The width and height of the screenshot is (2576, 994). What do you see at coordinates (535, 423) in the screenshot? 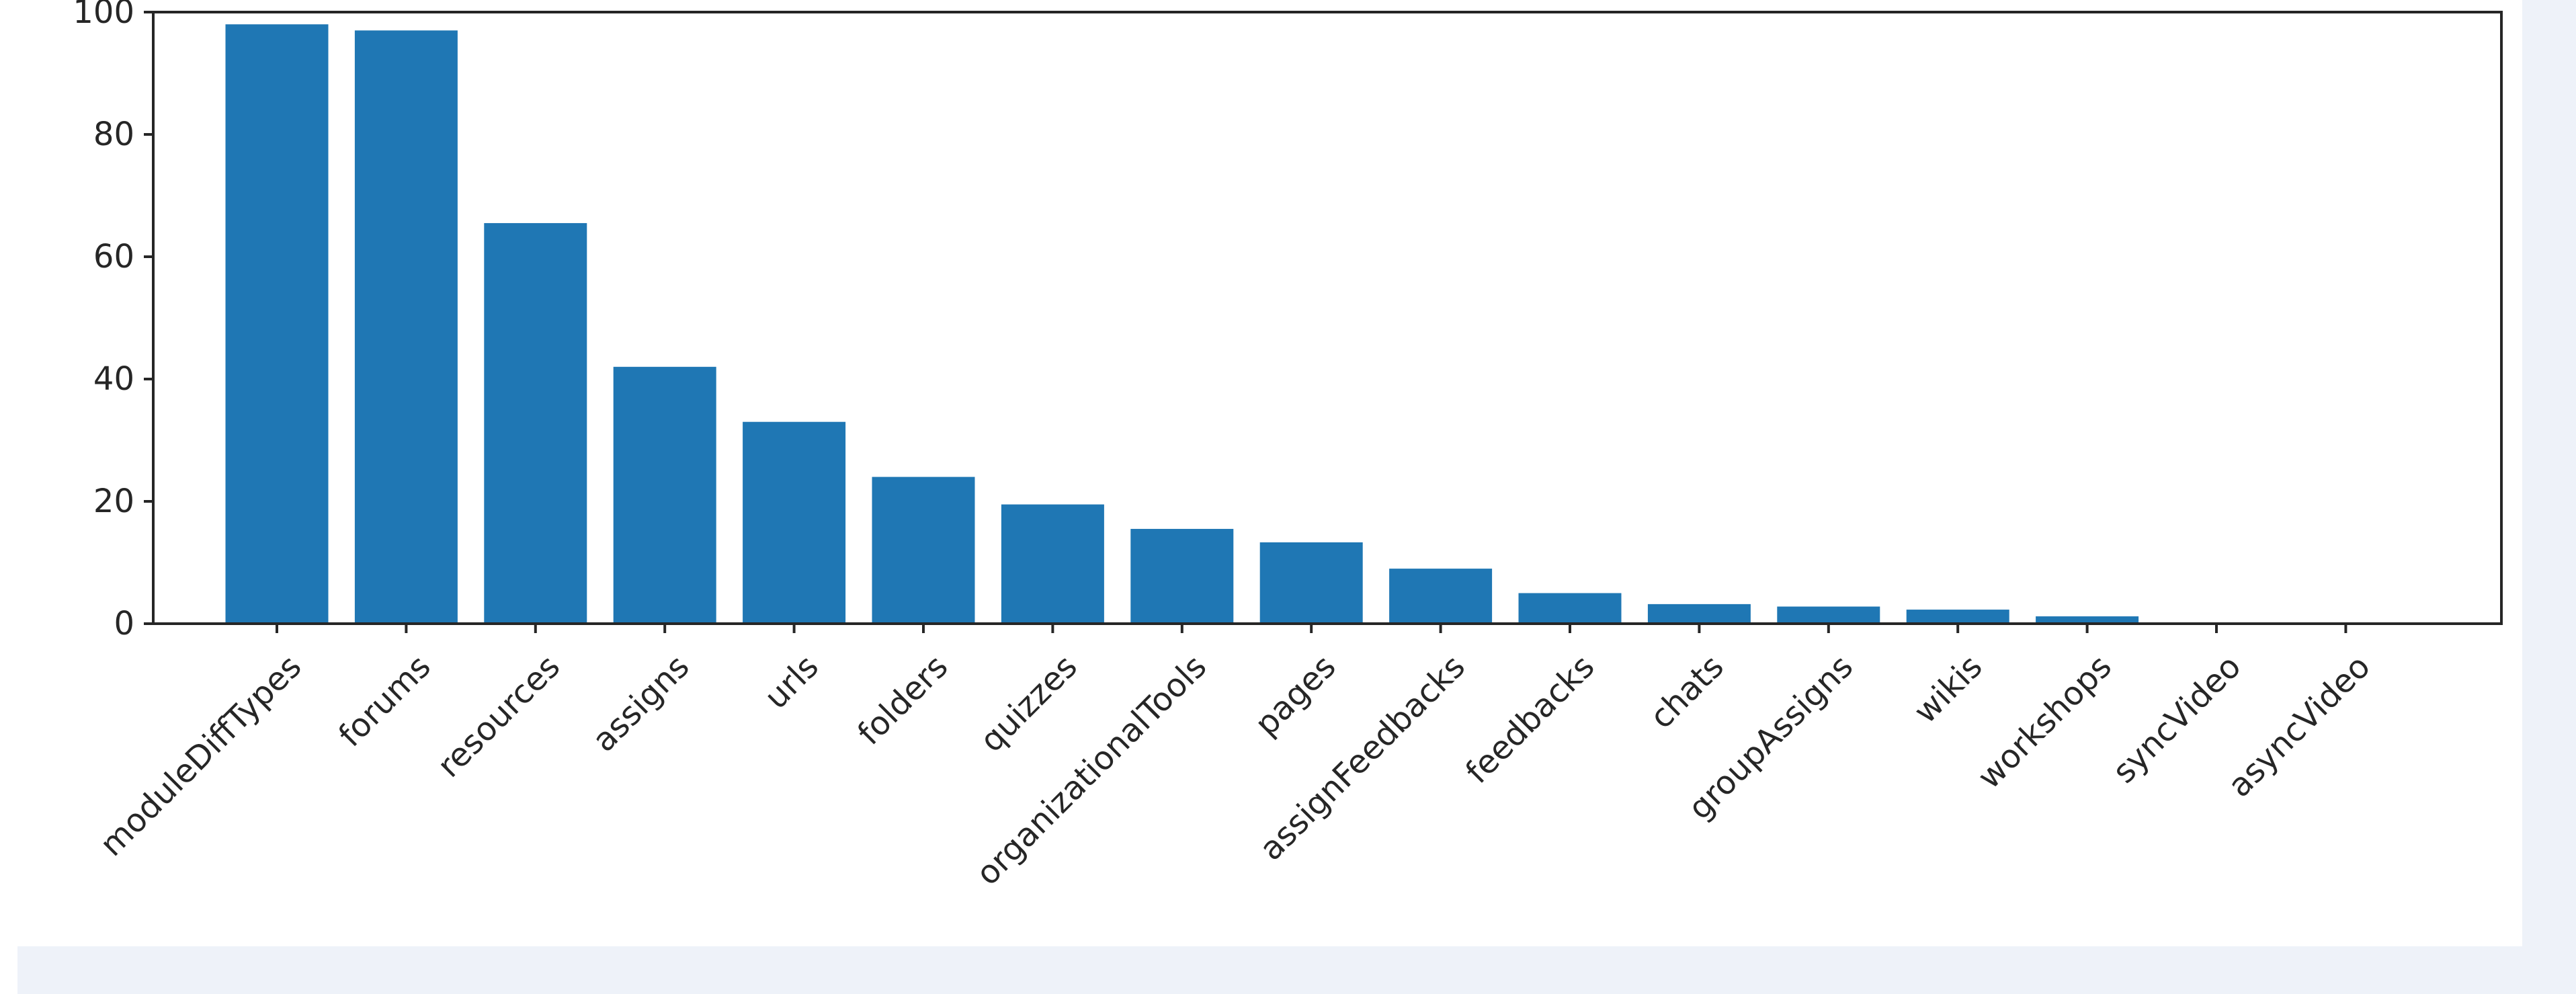
I see `bar-resources` at bounding box center [535, 423].